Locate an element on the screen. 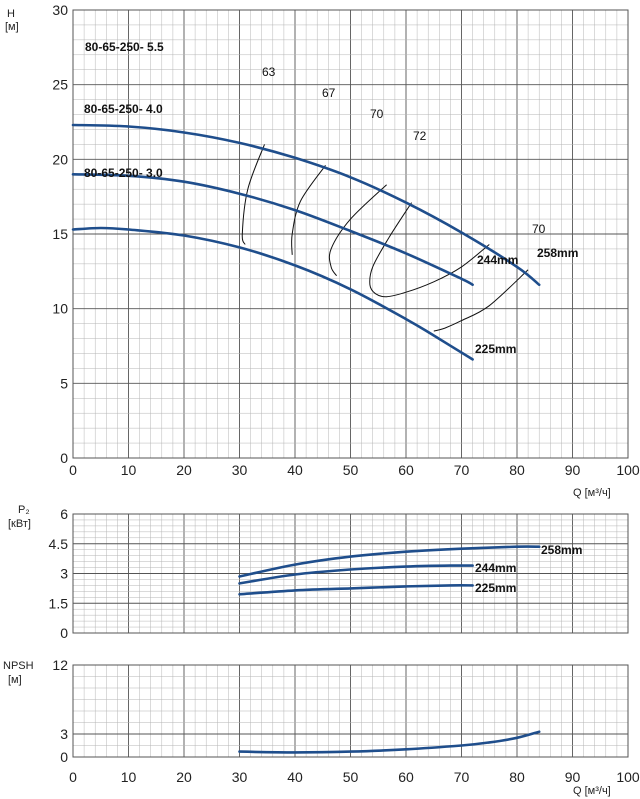  flow-axis-label-bottom: Q [м³/ч] is located at coordinates (592, 791).